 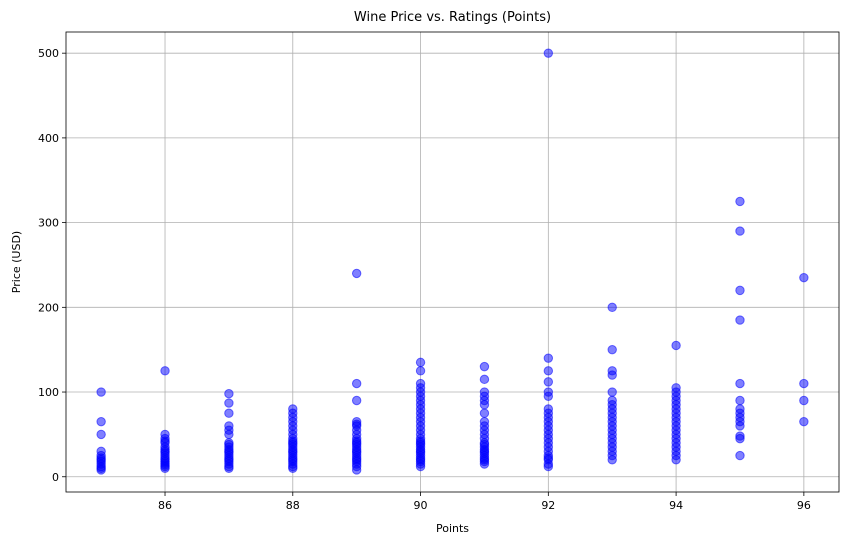 What do you see at coordinates (48, 223) in the screenshot?
I see `y-tick-label: 300` at bounding box center [48, 223].